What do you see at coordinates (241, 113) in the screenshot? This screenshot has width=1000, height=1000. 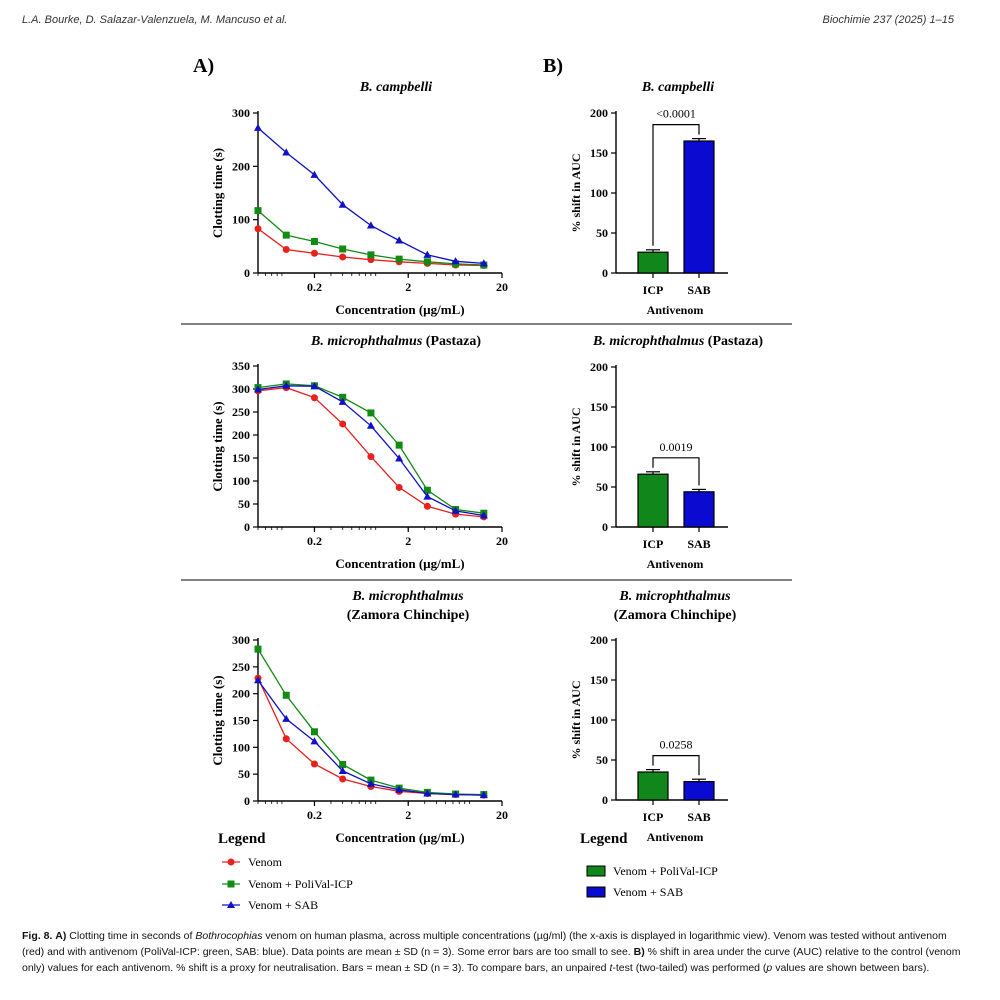 I see `y-tick-label: 300` at bounding box center [241, 113].